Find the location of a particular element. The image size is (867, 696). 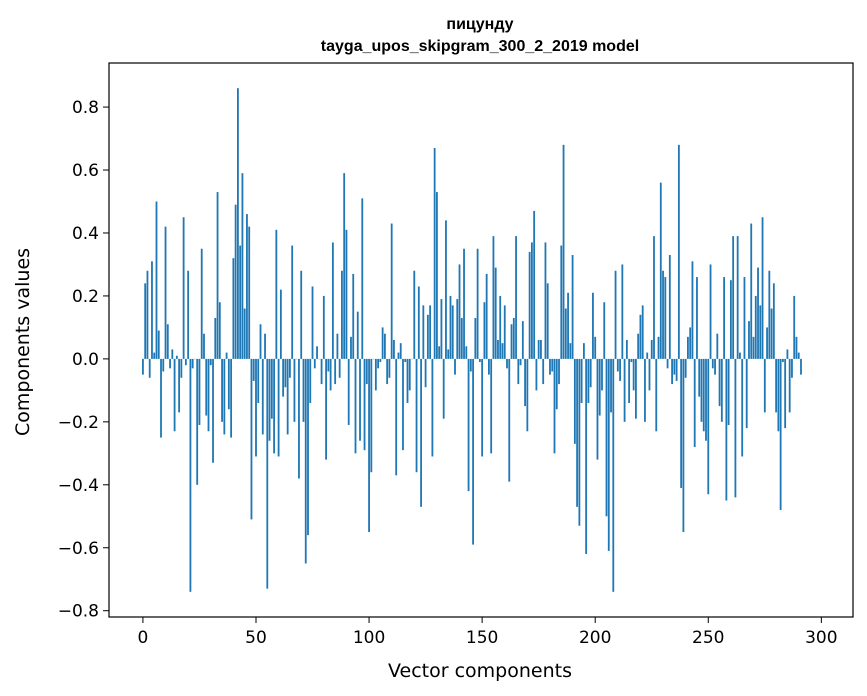

x-axis-ticks: 0 50 100 150 200 250 300 is located at coordinates (488, 632).